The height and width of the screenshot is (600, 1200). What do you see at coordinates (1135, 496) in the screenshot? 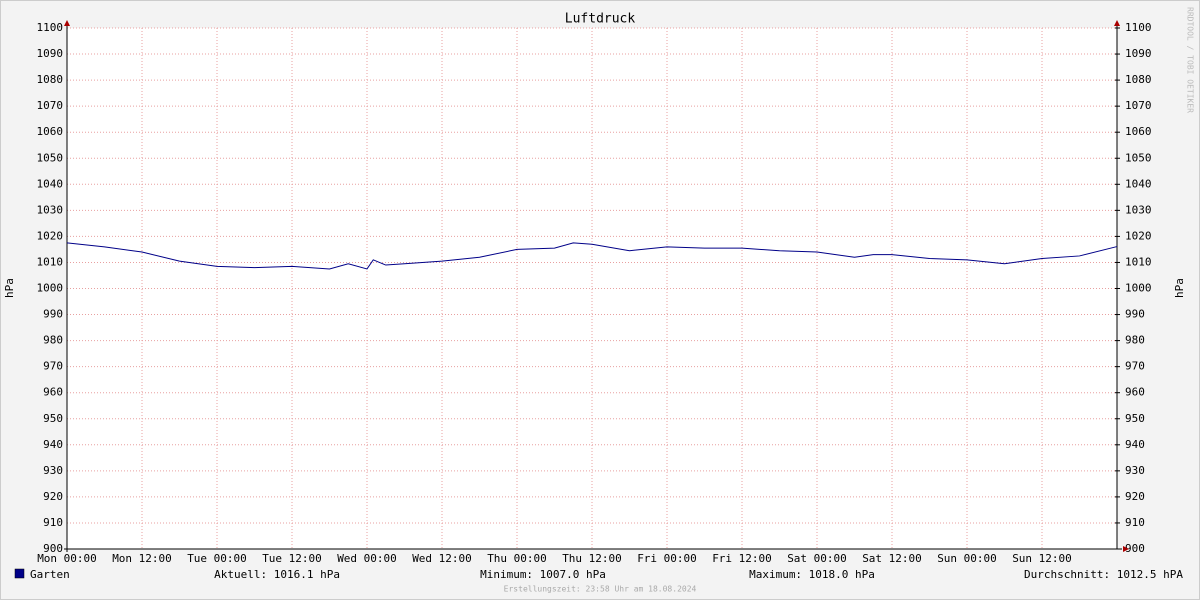
I see `y2-tick-label: 920` at bounding box center [1135, 496].